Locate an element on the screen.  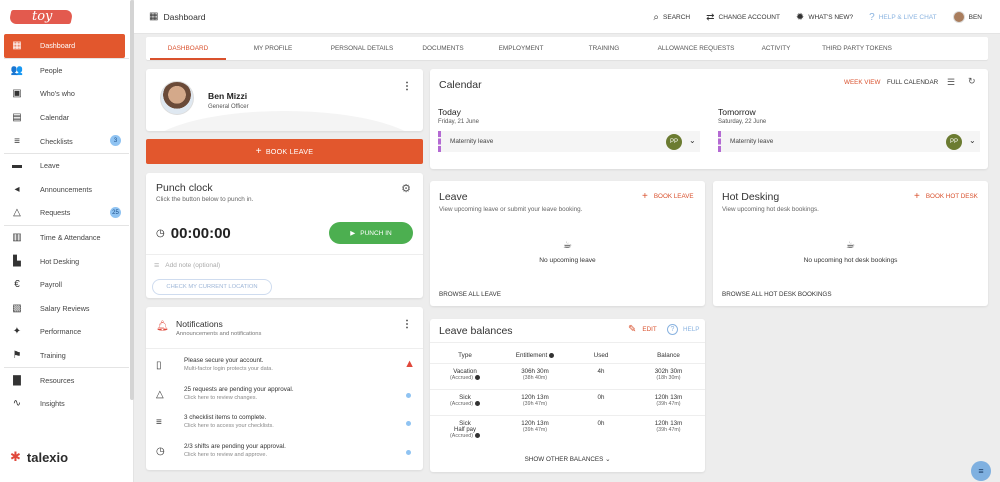
edit-button: ✎ EDIT is located at coordinates (642, 329).